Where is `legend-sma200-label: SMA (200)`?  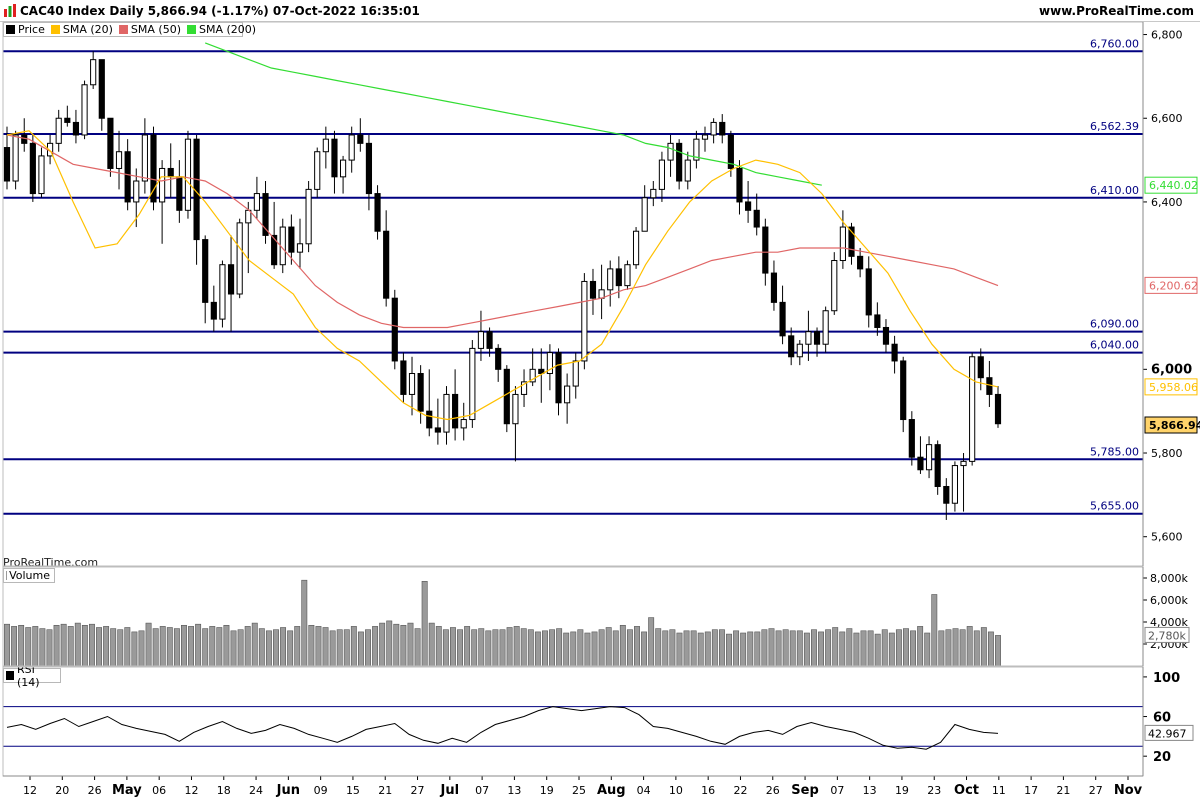
legend-sma200-label: SMA (200) is located at coordinates (228, 29).